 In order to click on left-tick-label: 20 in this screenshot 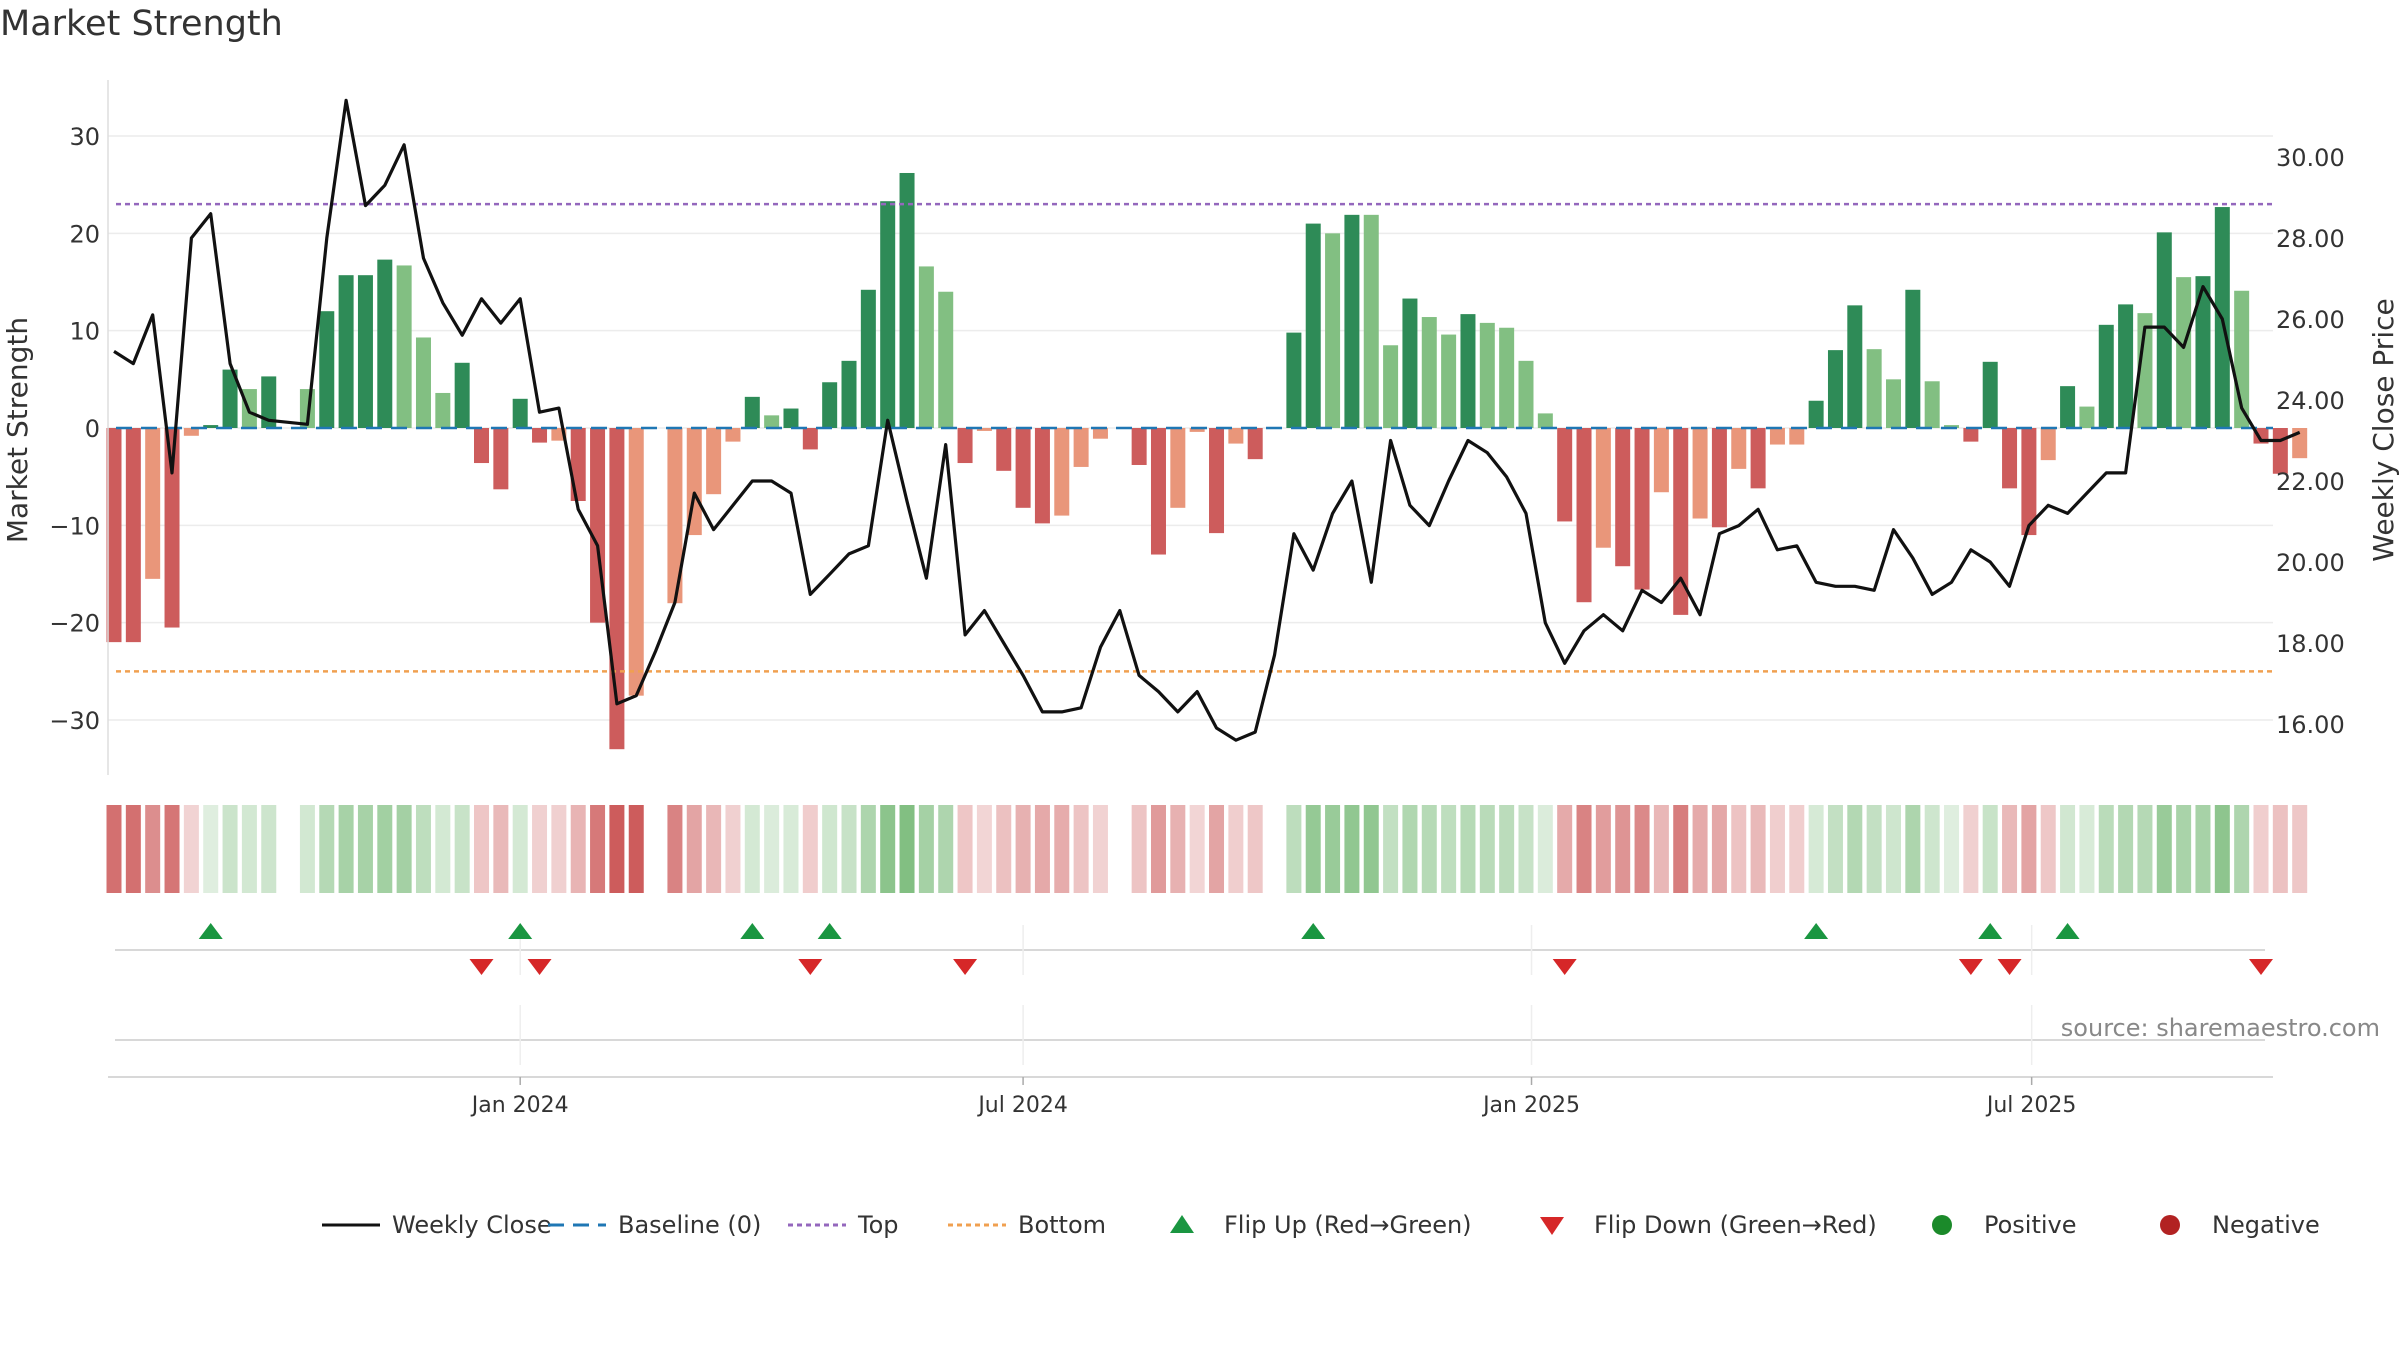, I will do `click(84, 234)`.